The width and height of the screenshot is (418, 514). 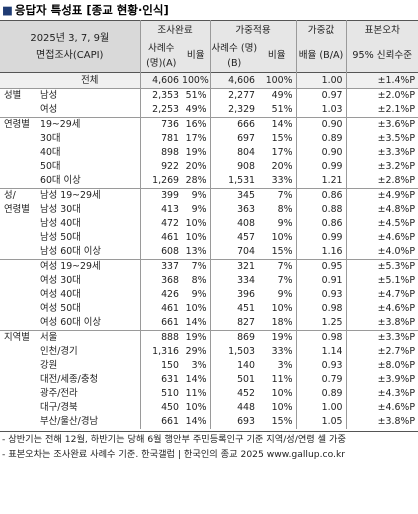 What do you see at coordinates (196, 237) in the screenshot?
I see `row-ratio-a: 10%` at bounding box center [196, 237].